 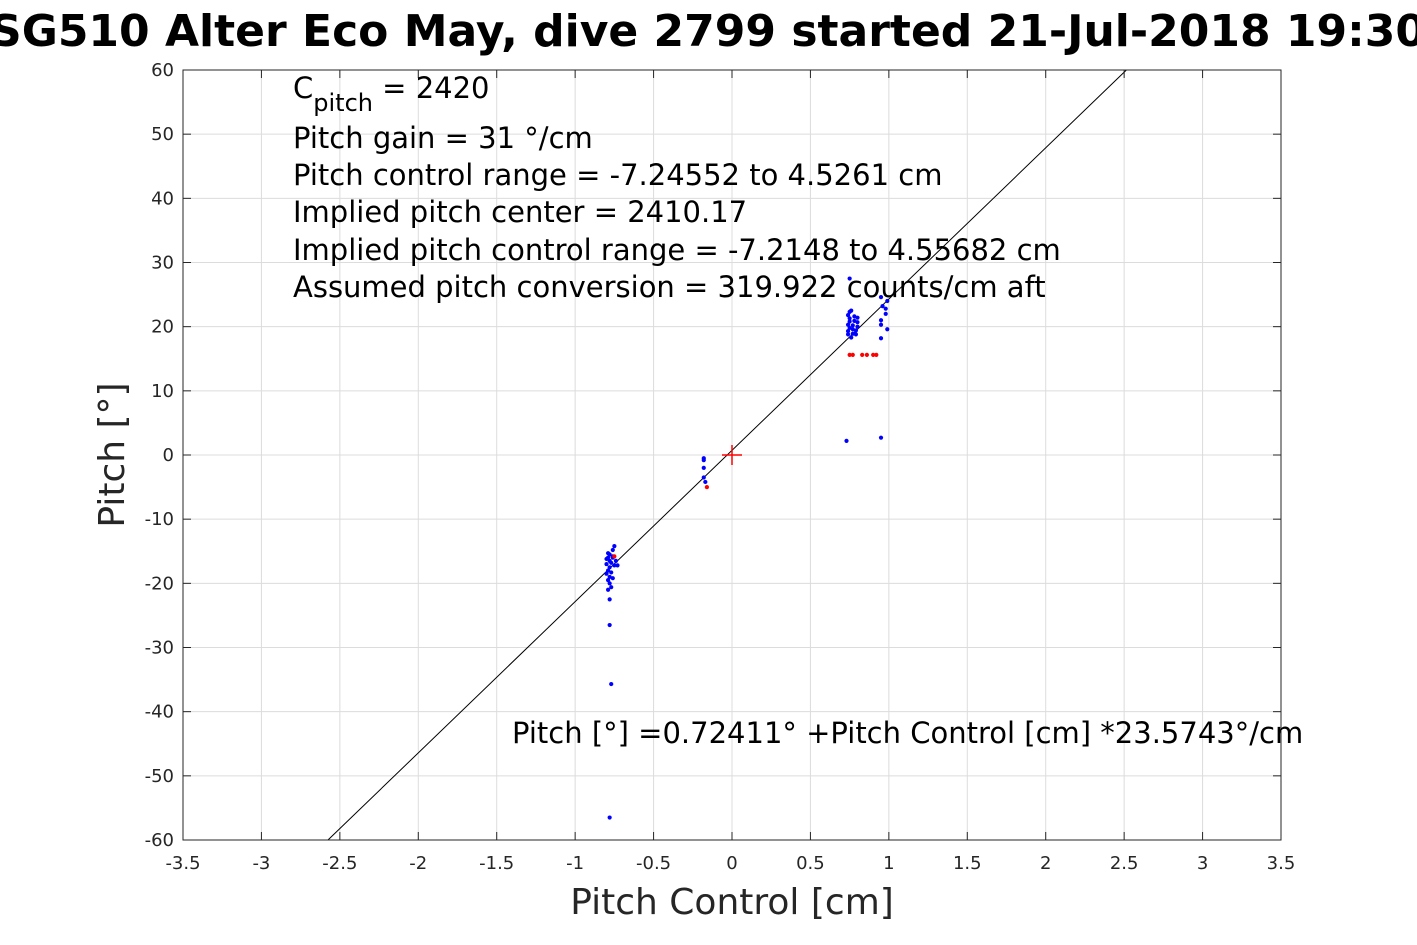 I want to click on y-tick-label: -10, so click(x=159, y=519).